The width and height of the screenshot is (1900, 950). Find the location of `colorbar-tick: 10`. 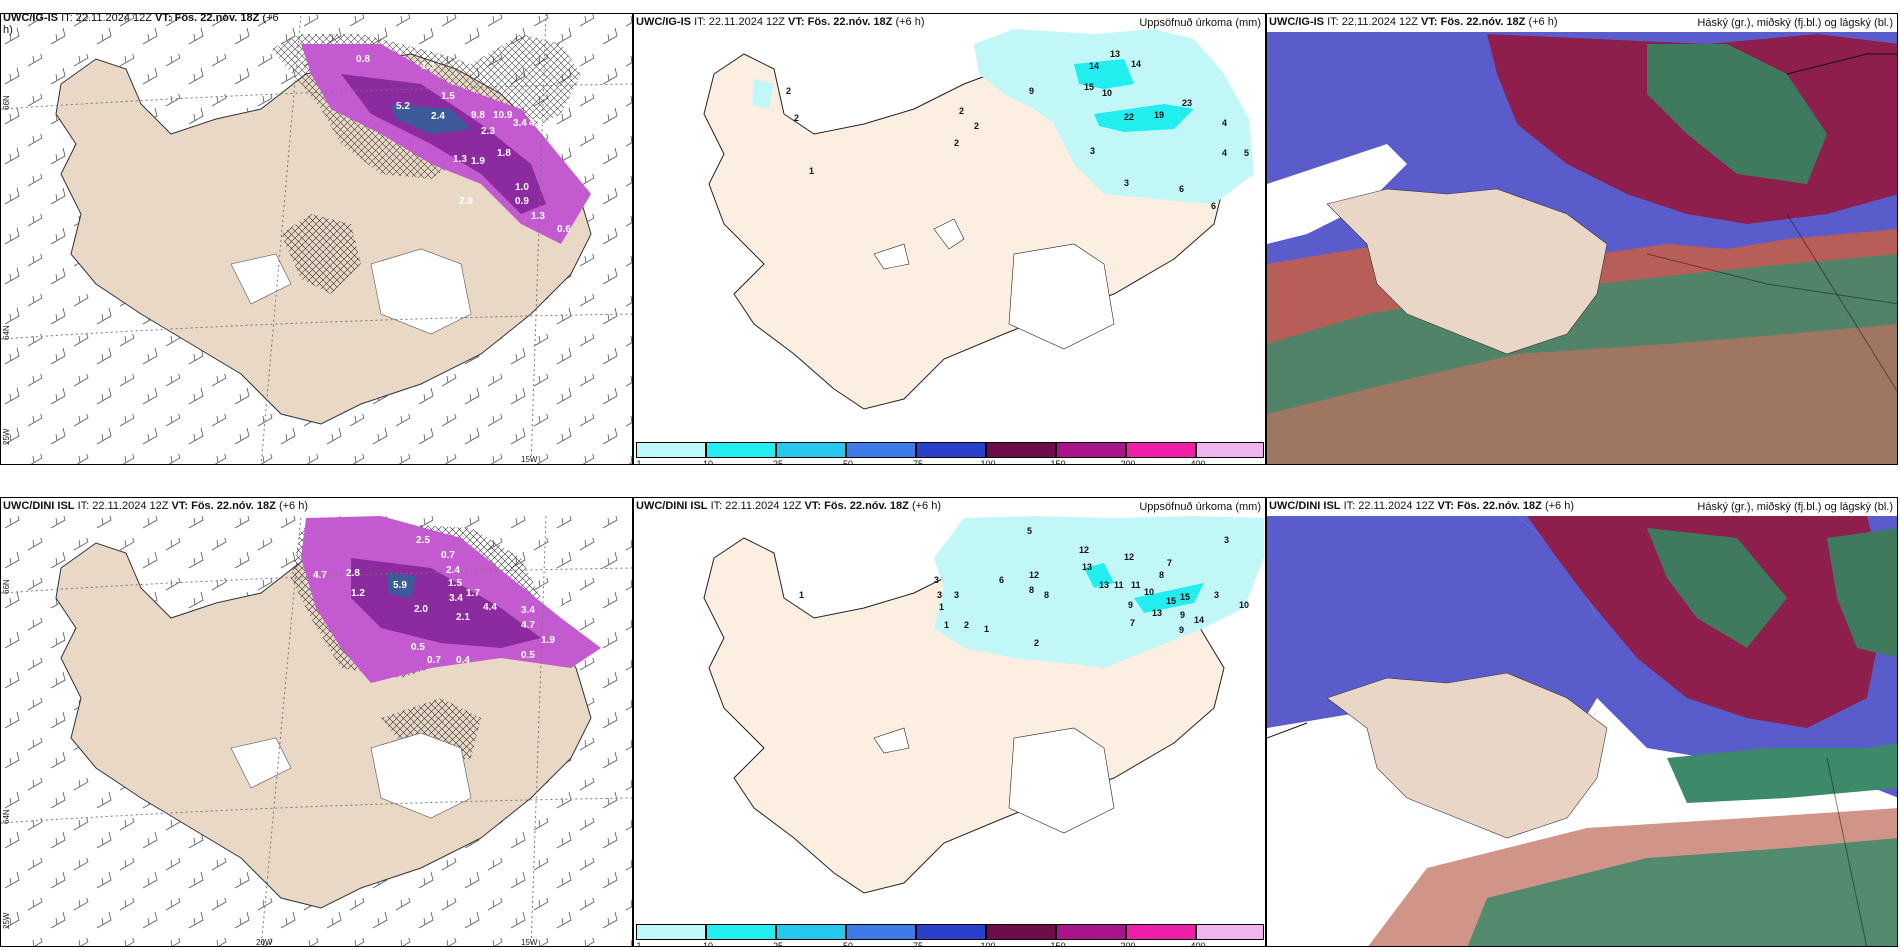

colorbar-tick: 10 is located at coordinates (708, 462).